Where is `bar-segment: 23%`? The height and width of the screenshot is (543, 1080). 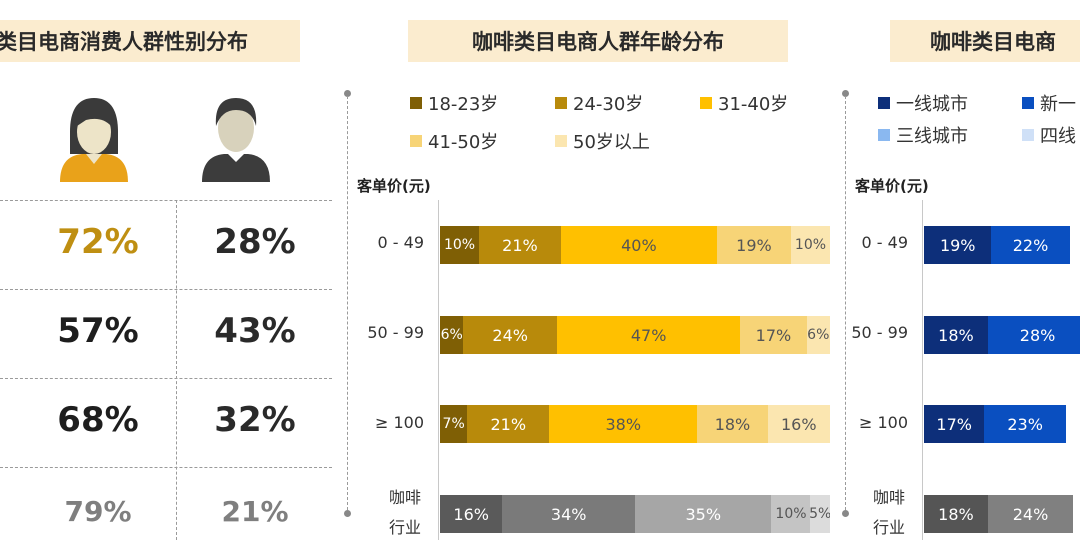
bar-segment: 23% is located at coordinates (1025, 424).